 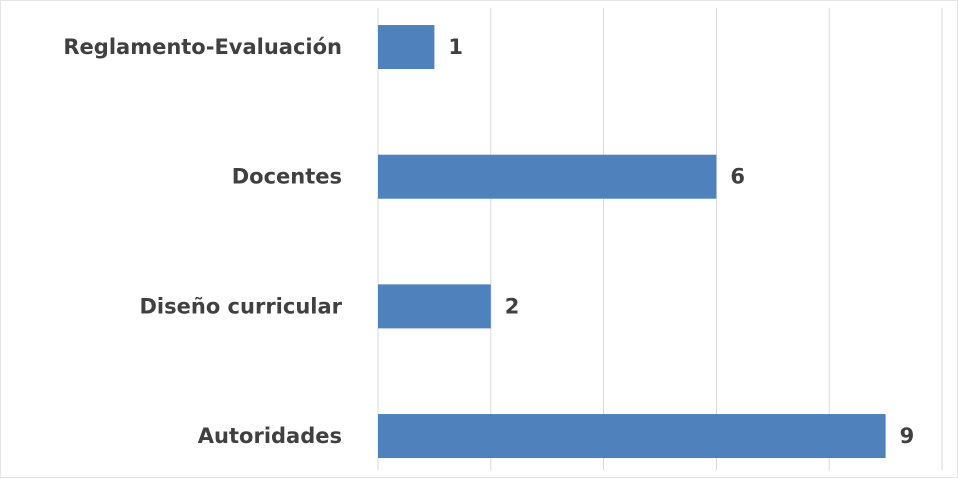 What do you see at coordinates (270, 436) in the screenshot?
I see `y-tick-label: Autoridades` at bounding box center [270, 436].